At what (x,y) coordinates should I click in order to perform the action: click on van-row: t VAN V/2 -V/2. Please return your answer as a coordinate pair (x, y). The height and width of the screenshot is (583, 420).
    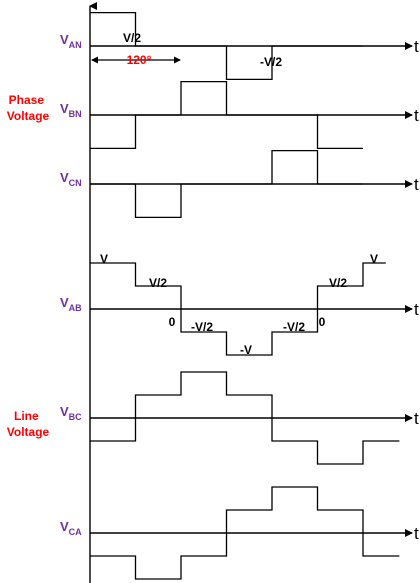
    Looking at the image, I should click on (239, 46).